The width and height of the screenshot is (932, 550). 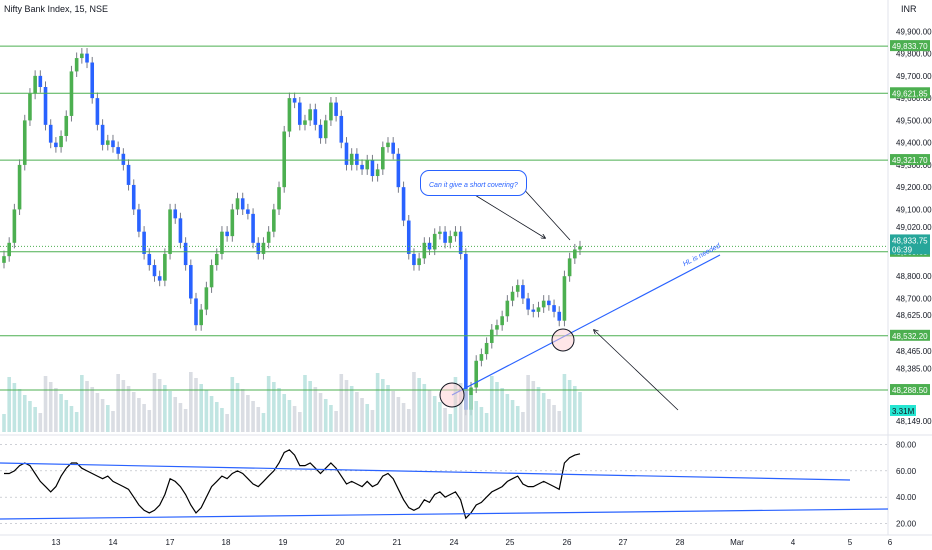 What do you see at coordinates (680, 542) in the screenshot?
I see `time-tick-label: 28` at bounding box center [680, 542].